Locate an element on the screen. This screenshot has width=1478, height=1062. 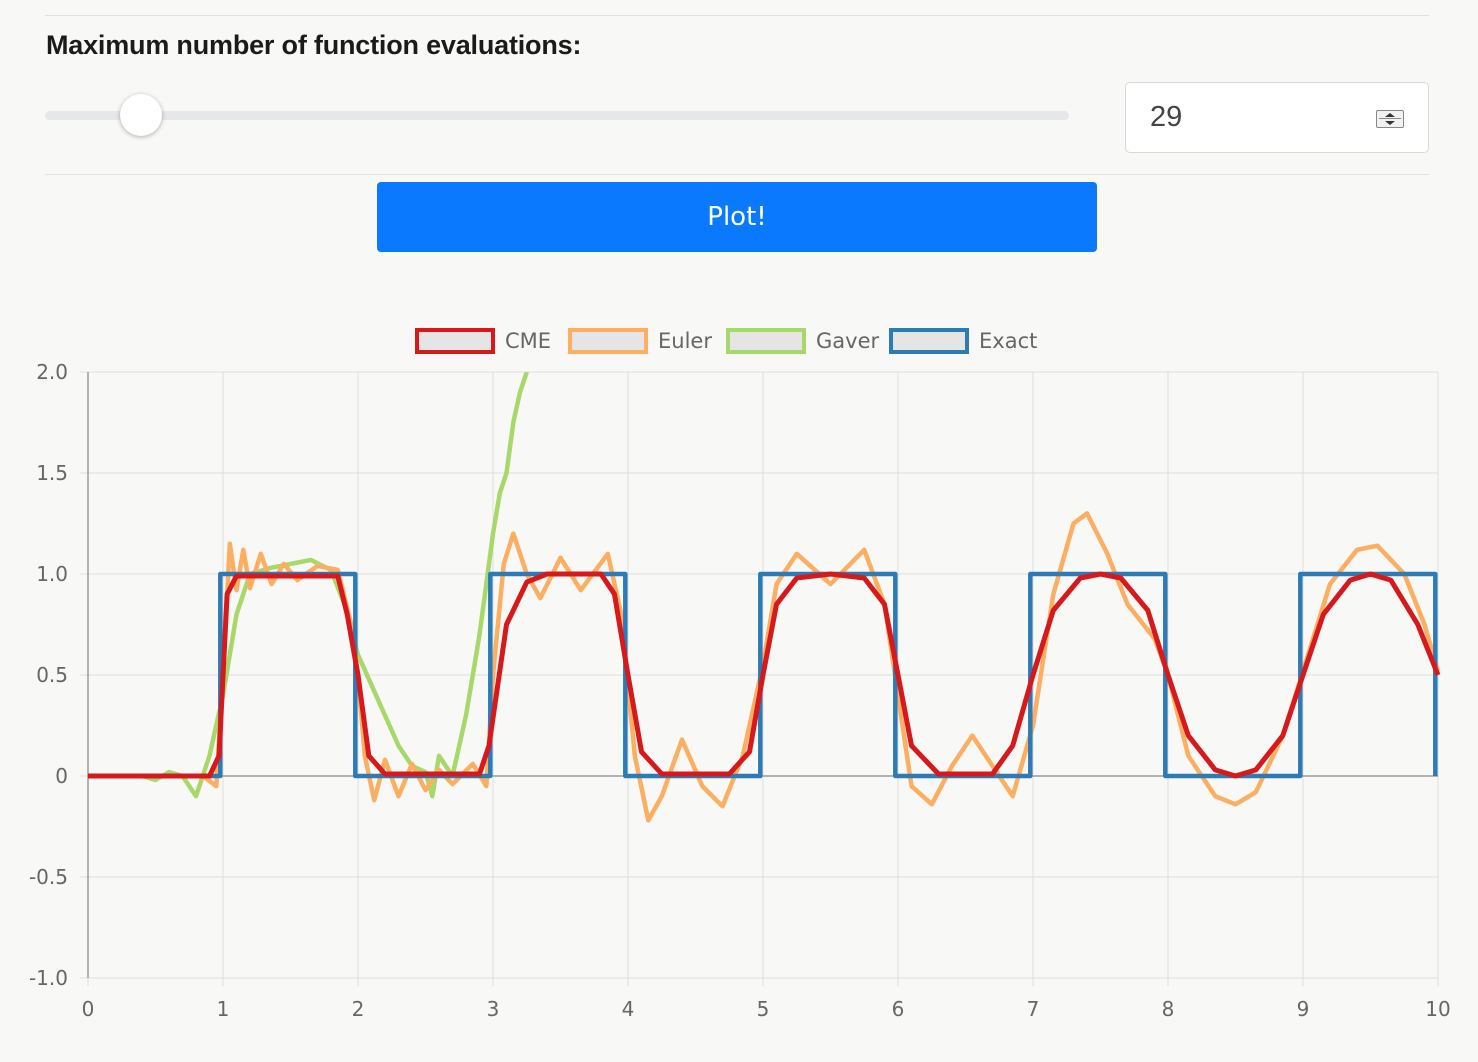
y-tick-label: 0 is located at coordinates (61, 776).